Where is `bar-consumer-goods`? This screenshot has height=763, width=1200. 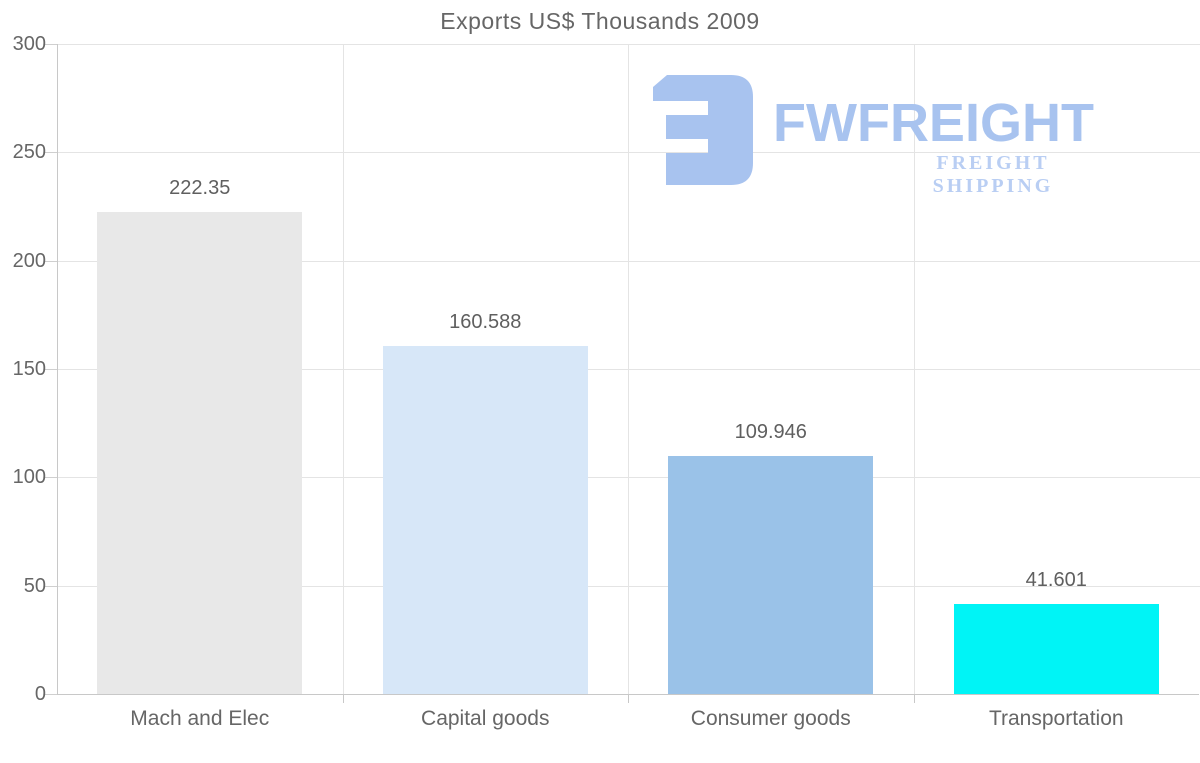 bar-consumer-goods is located at coordinates (771, 574).